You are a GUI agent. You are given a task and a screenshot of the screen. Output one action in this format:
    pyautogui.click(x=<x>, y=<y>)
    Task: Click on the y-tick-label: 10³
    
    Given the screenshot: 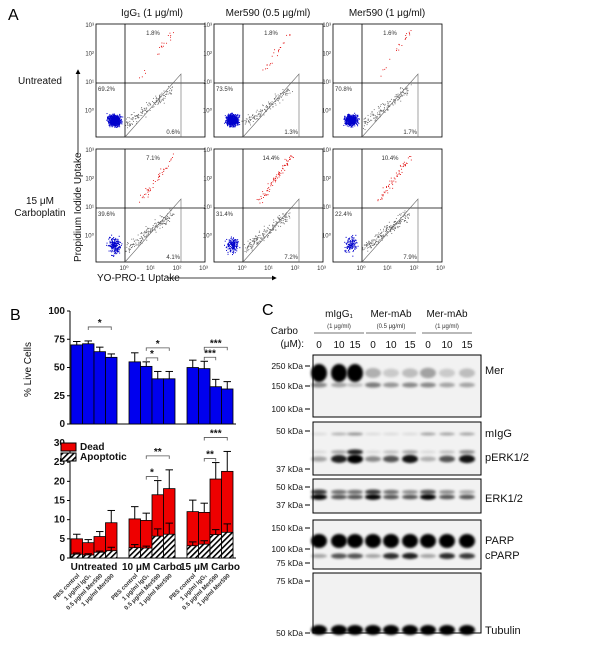 What is the action you would take?
    pyautogui.click(x=207, y=151)
    